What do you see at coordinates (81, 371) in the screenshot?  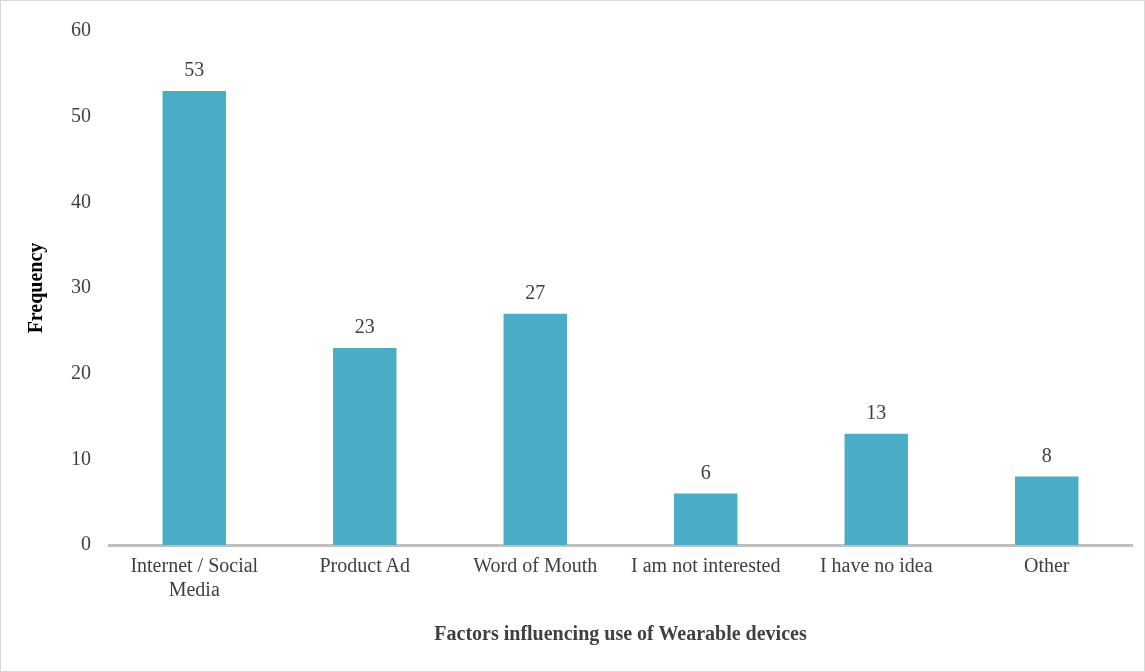 I see `y-tick-label: 20` at bounding box center [81, 371].